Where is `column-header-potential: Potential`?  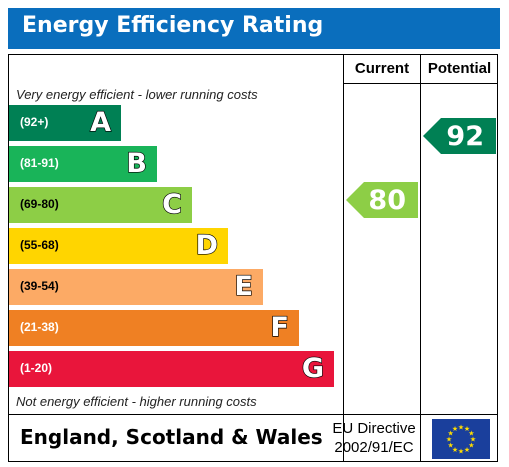
column-header-potential: Potential is located at coordinates (459, 68).